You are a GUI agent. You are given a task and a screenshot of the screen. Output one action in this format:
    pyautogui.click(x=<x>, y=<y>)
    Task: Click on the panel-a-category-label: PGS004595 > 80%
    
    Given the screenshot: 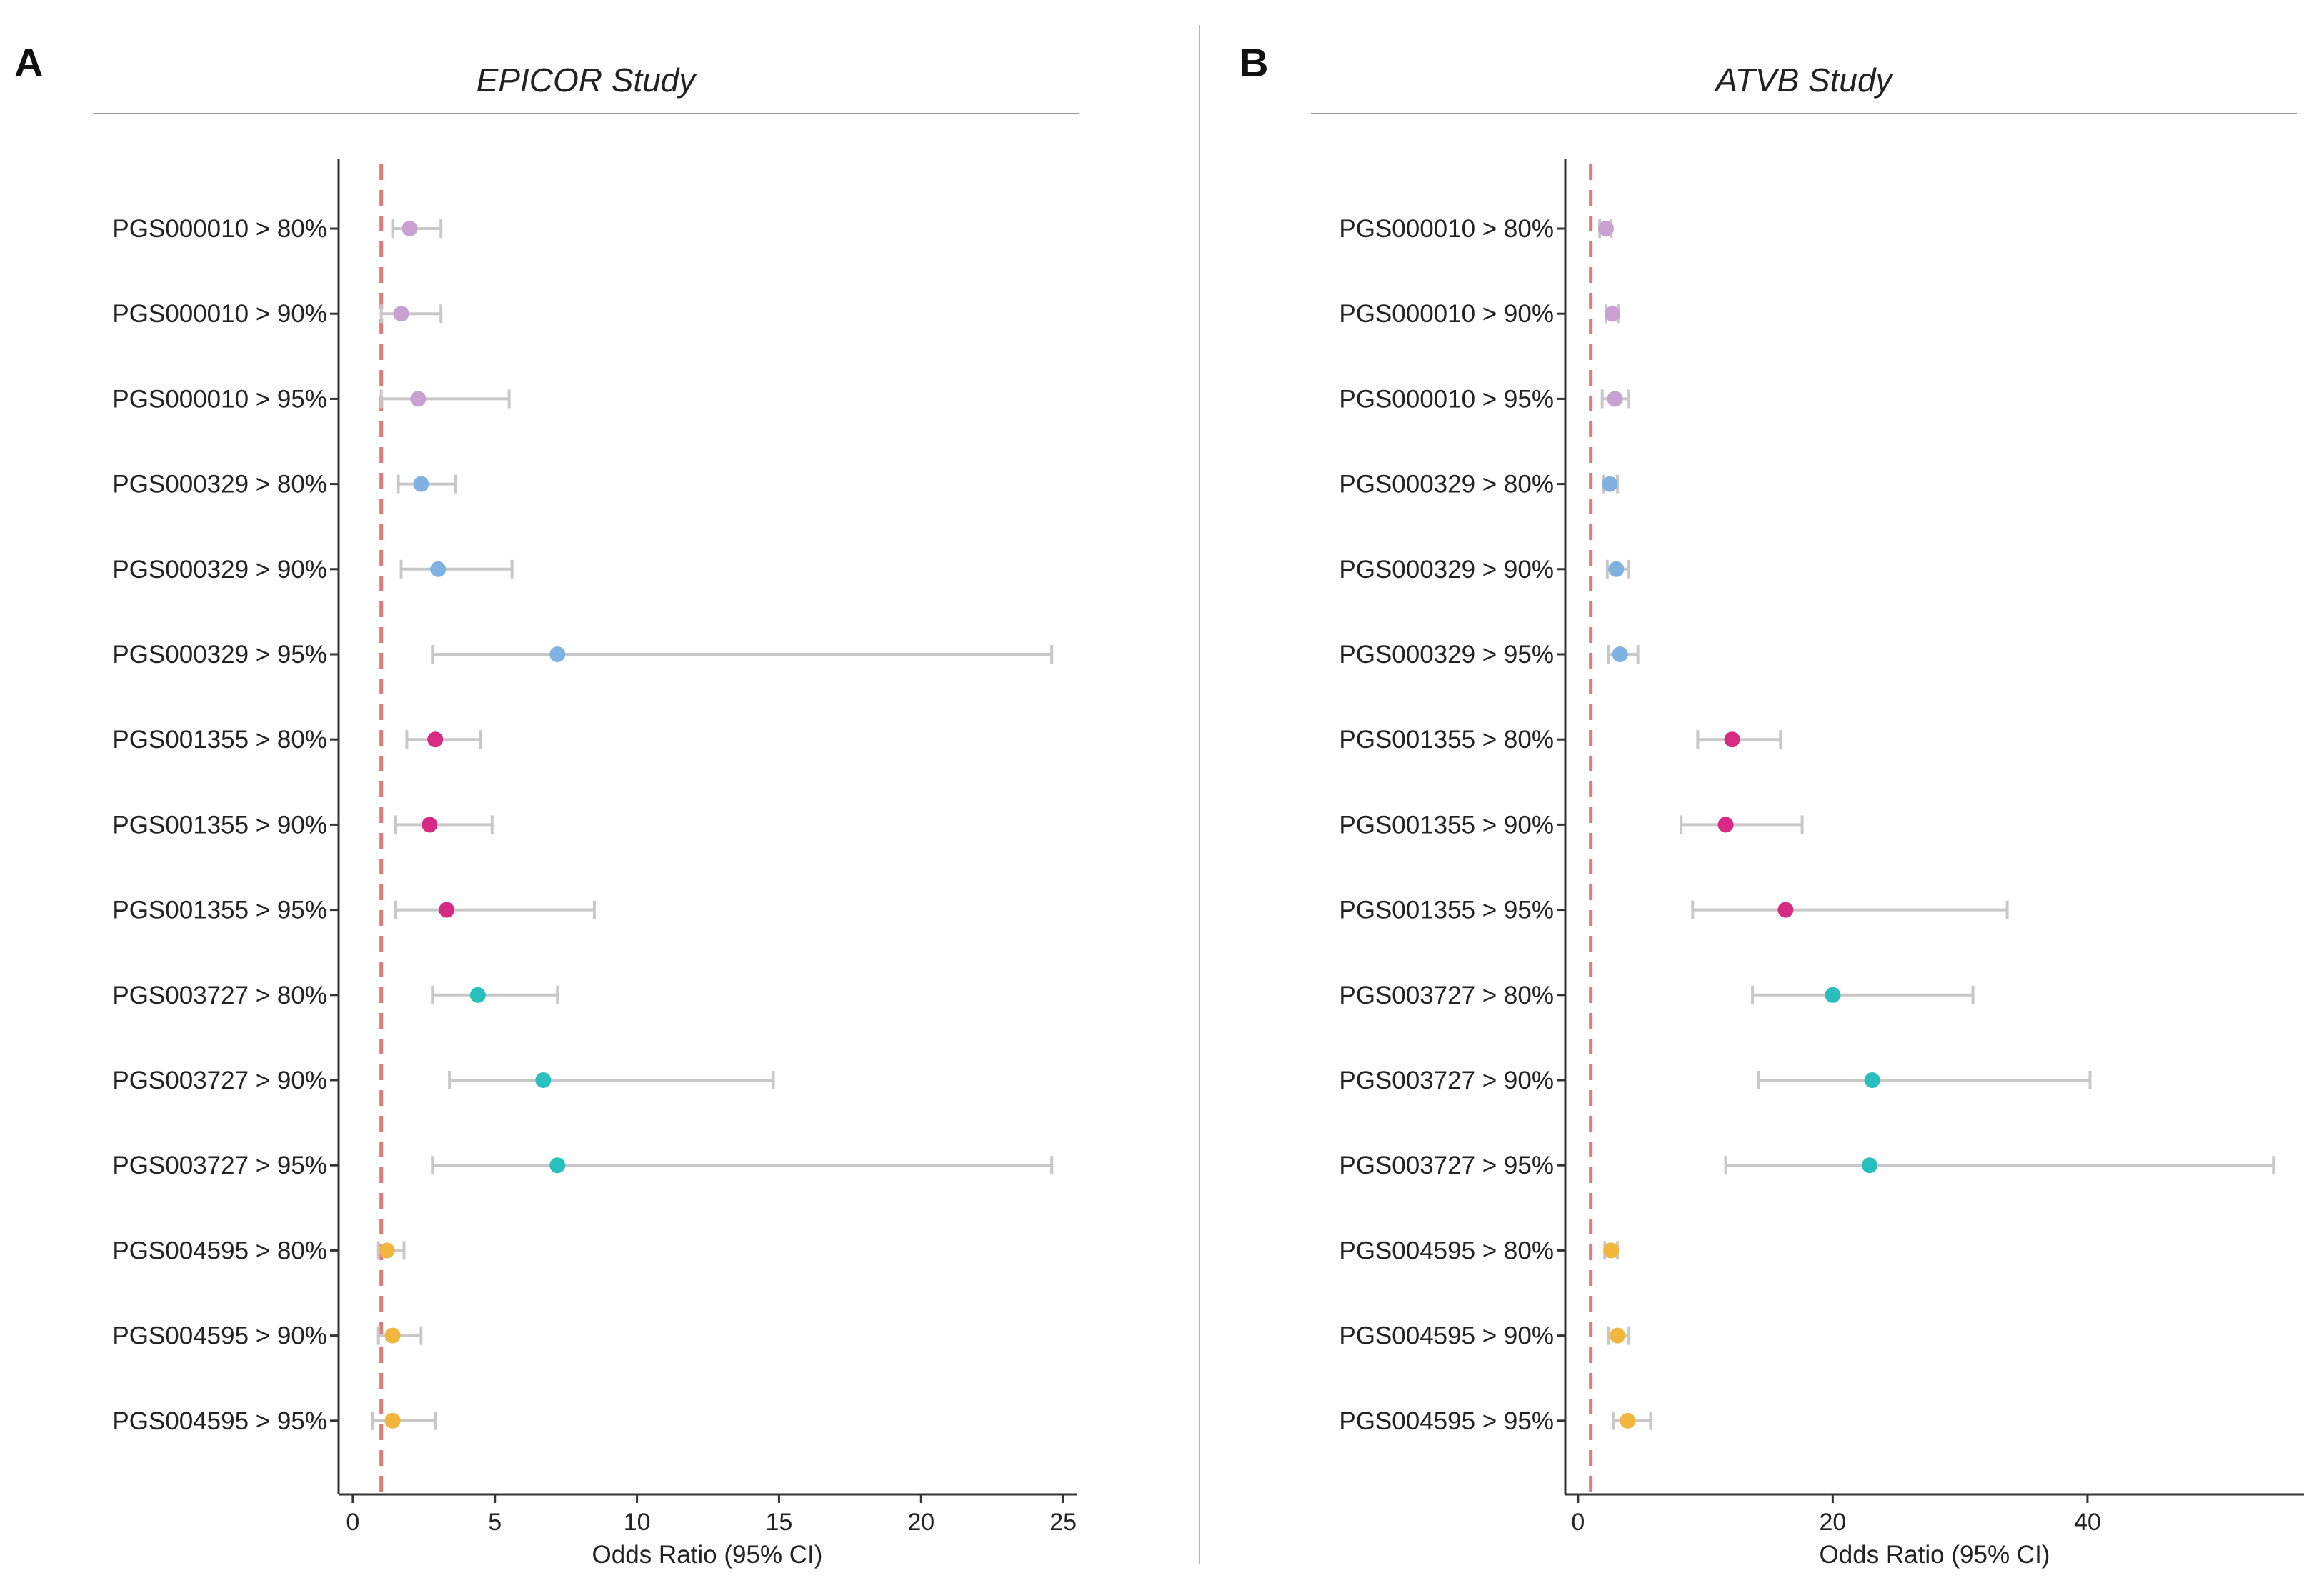 What is the action you would take?
    pyautogui.click(x=219, y=1250)
    